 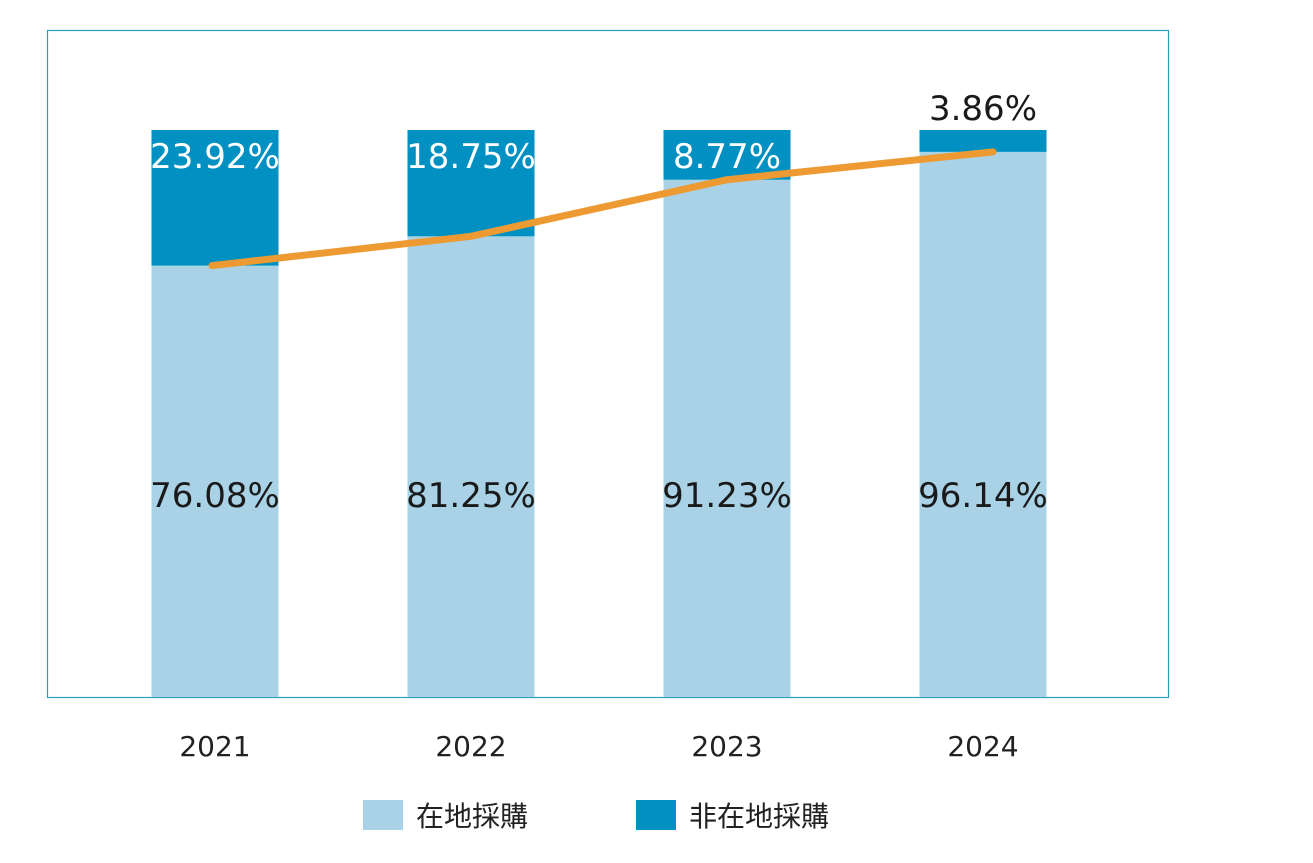 I want to click on bar-non-local-2022, so click(x=471, y=183).